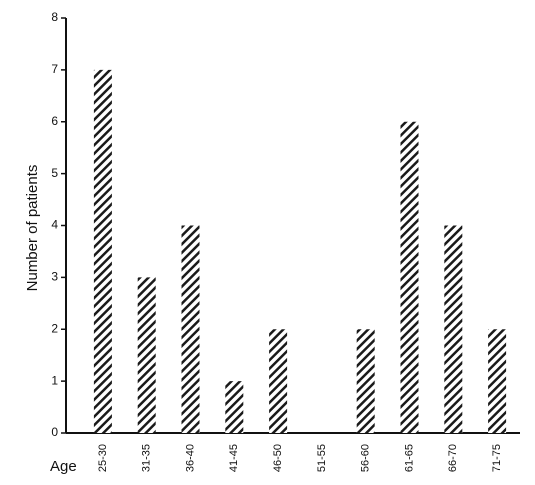 This screenshot has height=485, width=535. Describe the element at coordinates (63, 466) in the screenshot. I see `x-axis-title: Age` at that location.